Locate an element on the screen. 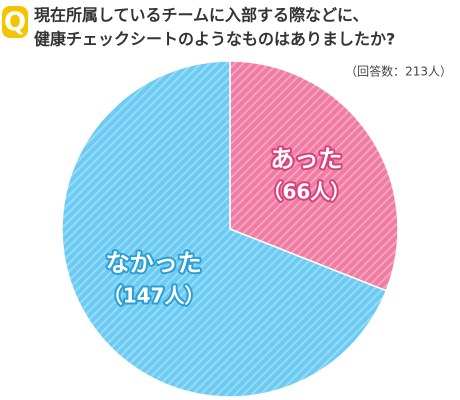 Image resolution: width=460 pixels, height=400 pixels. title-line: 健康チェックシートのようなものはありましたか? is located at coordinates (214, 39).